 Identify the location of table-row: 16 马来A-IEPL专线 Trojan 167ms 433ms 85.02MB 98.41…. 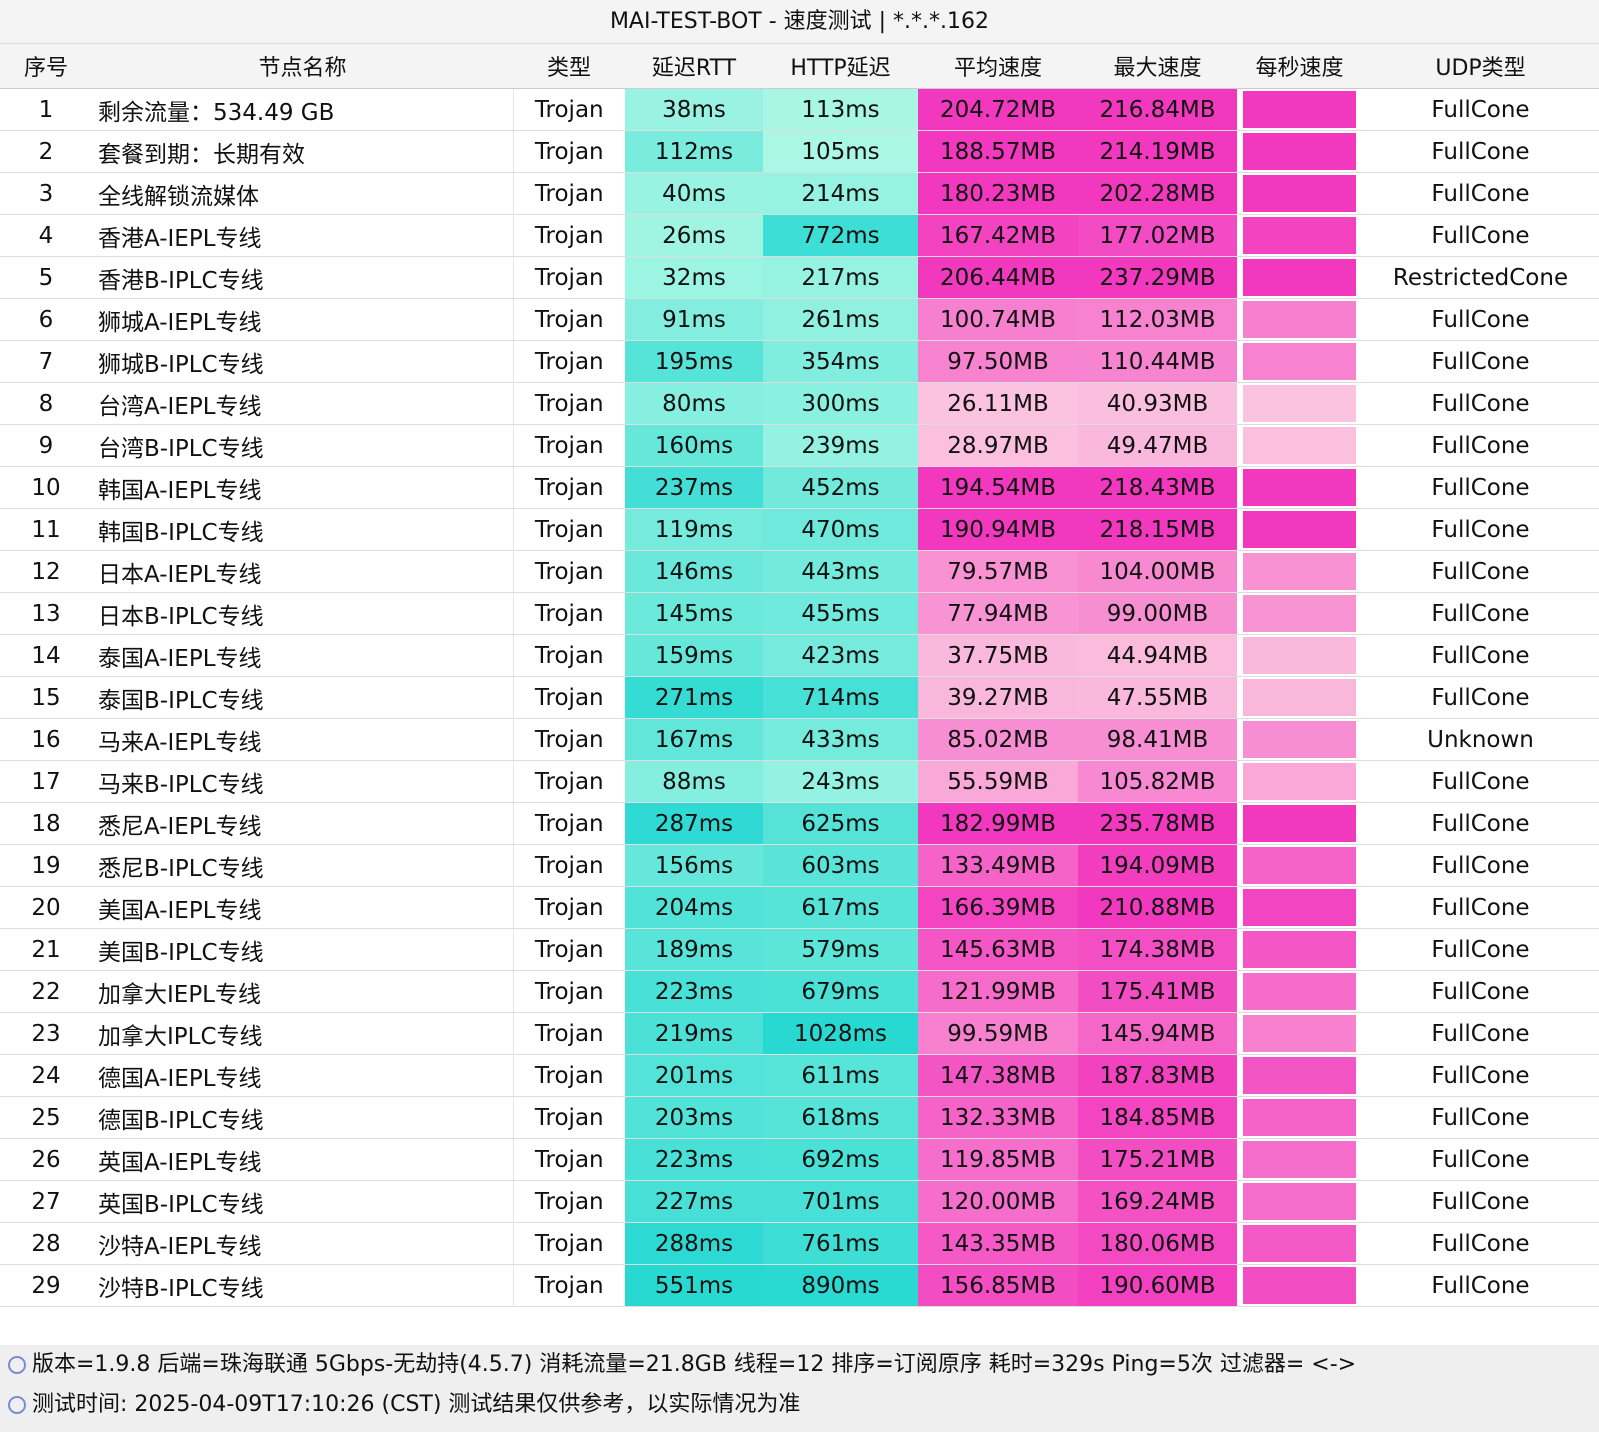
(799, 739).